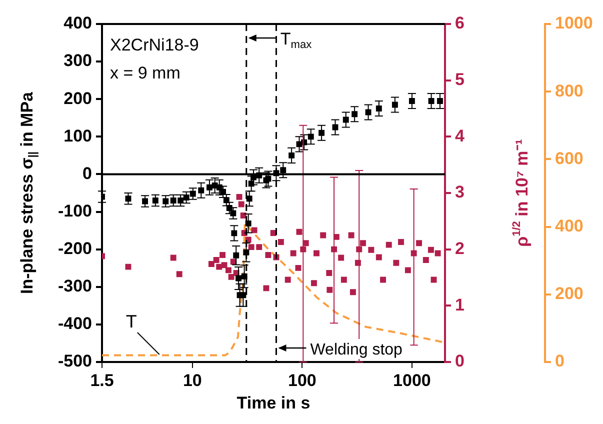 The width and height of the screenshot is (603, 424). I want to click on y-tick-label: -500, so click(75, 361).